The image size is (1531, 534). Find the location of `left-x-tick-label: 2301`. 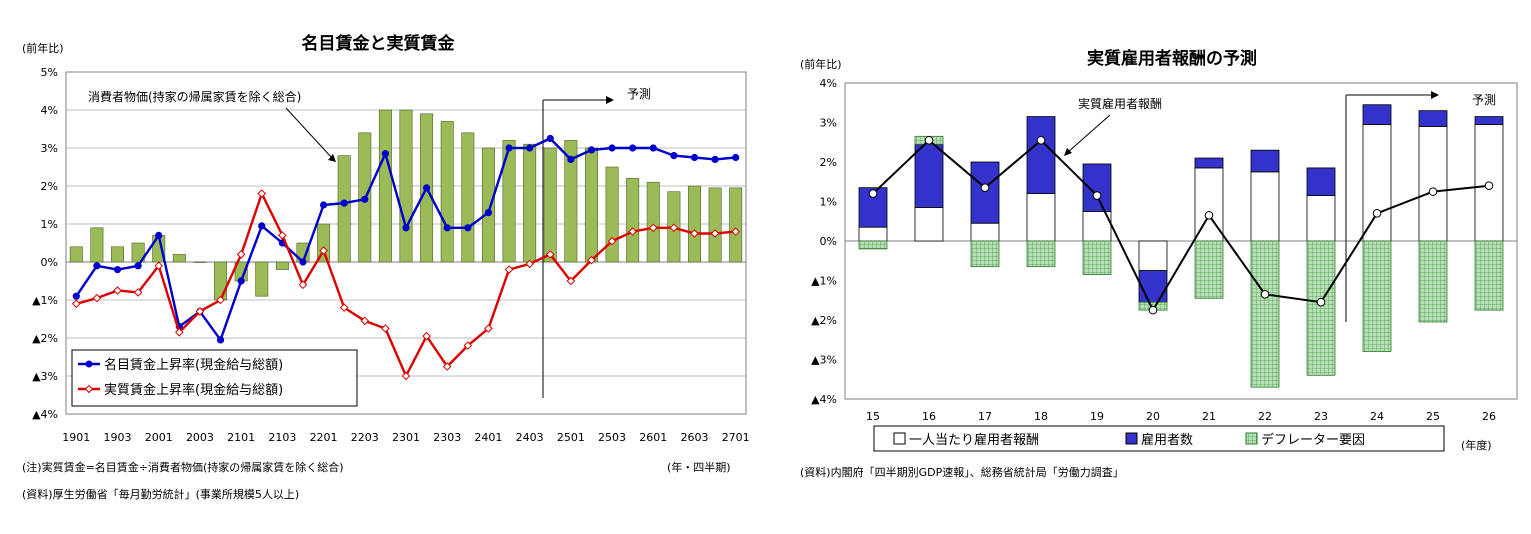

left-x-tick-label: 2301 is located at coordinates (406, 437).